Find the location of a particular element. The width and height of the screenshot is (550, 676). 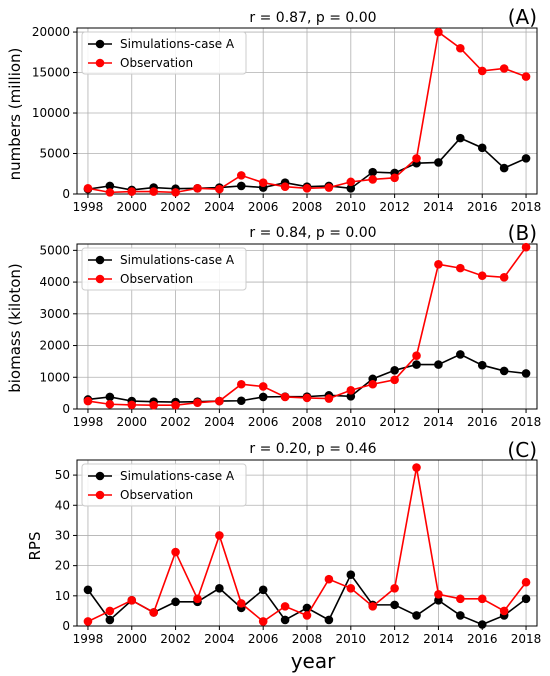

panel-a-ytick-label: 15000 is located at coordinates (51, 73).